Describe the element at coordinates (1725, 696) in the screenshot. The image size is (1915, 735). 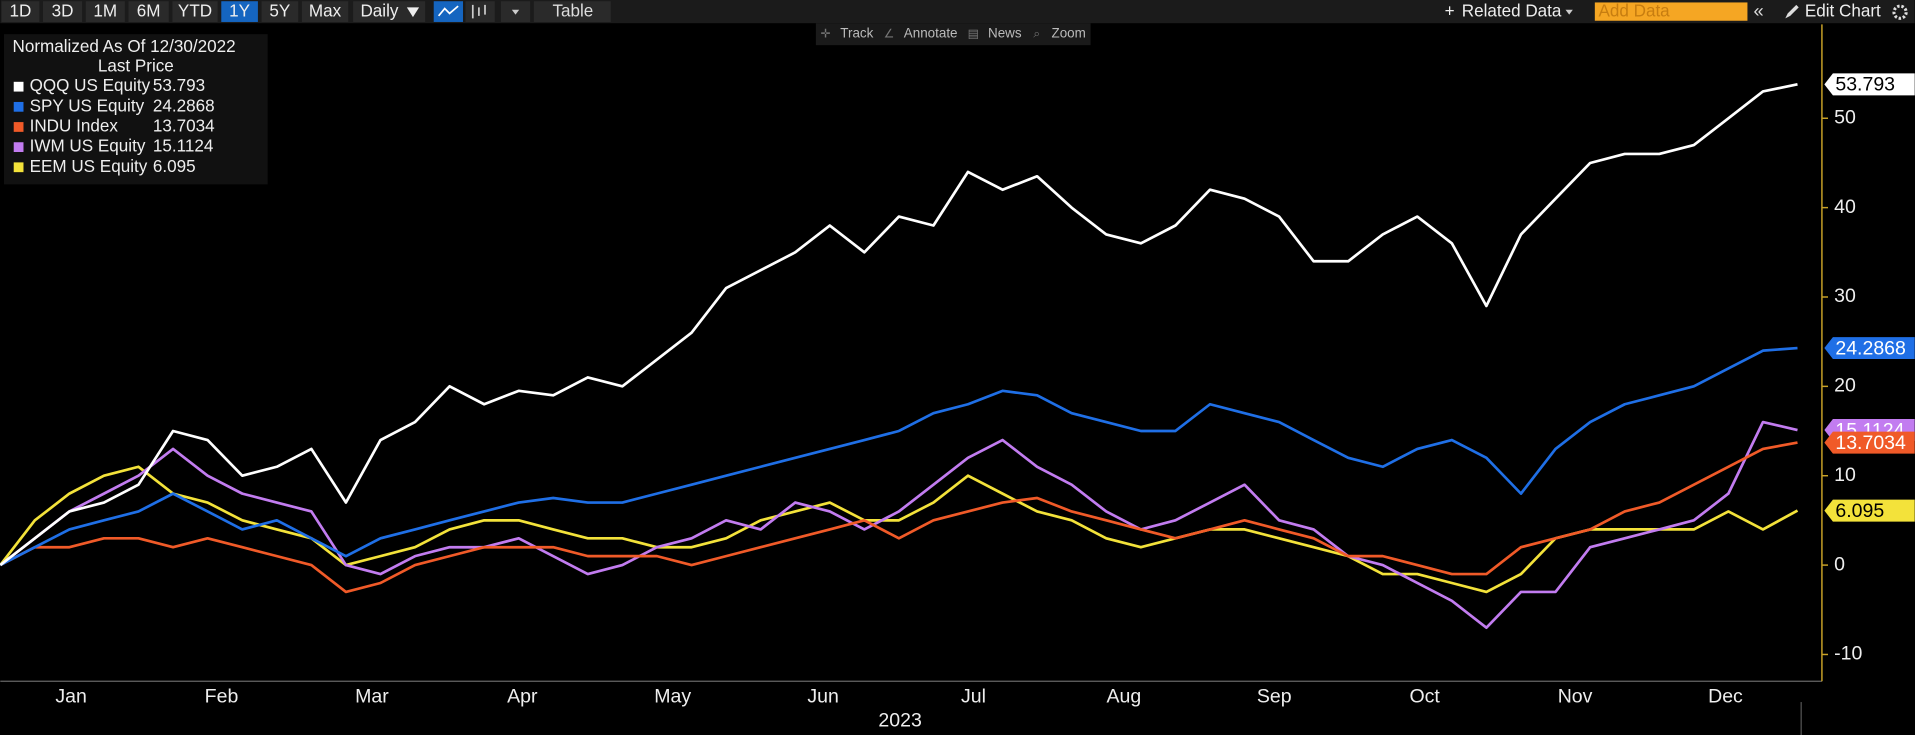
I see `x-tick-label: Dec` at that location.